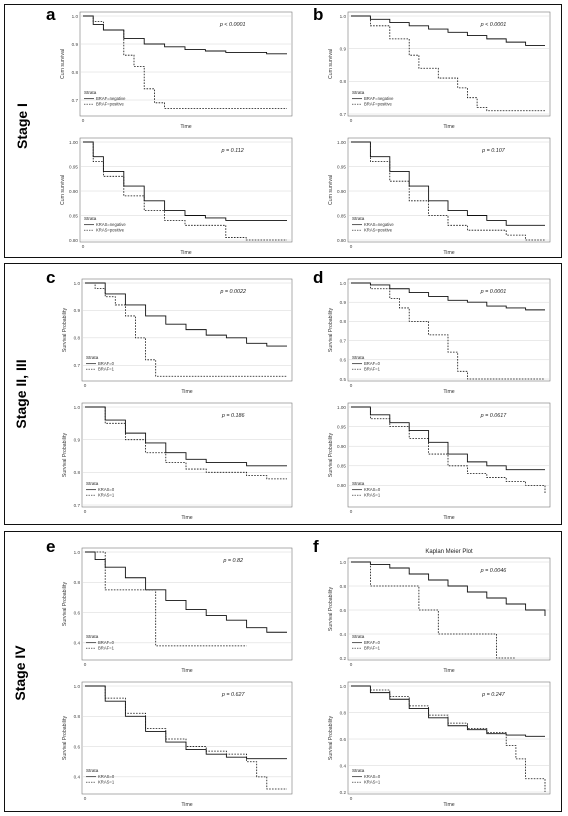  What do you see at coordinates (494, 416) in the screenshot?
I see `p-value-label: p = 0.0617` at bounding box center [494, 416].